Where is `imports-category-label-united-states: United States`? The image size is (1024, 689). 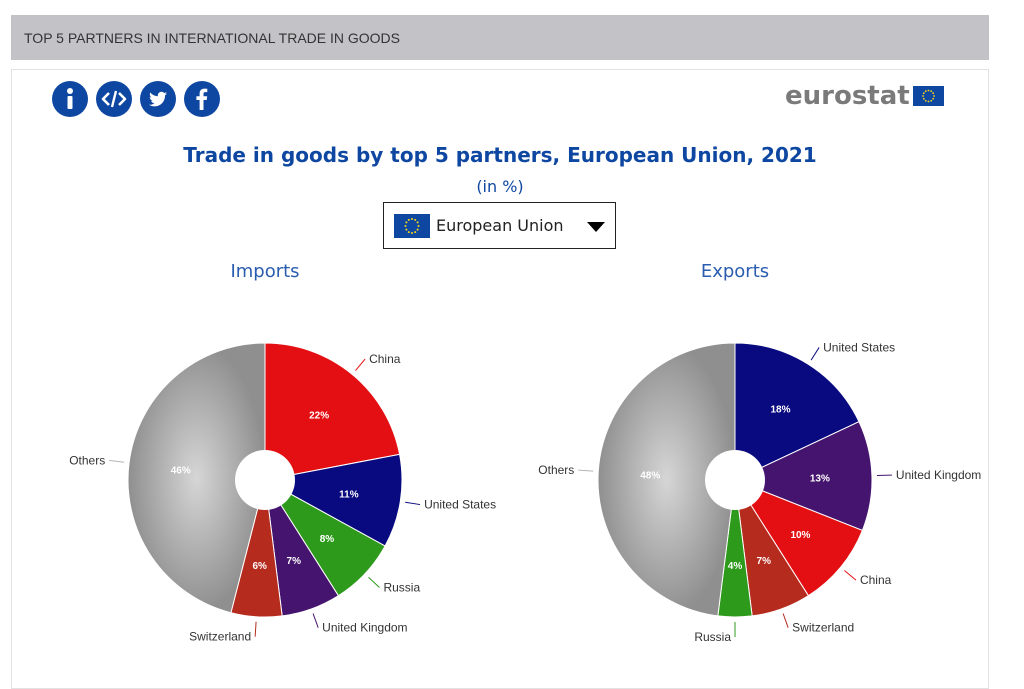
imports-category-label-united-states: United States is located at coordinates (460, 505).